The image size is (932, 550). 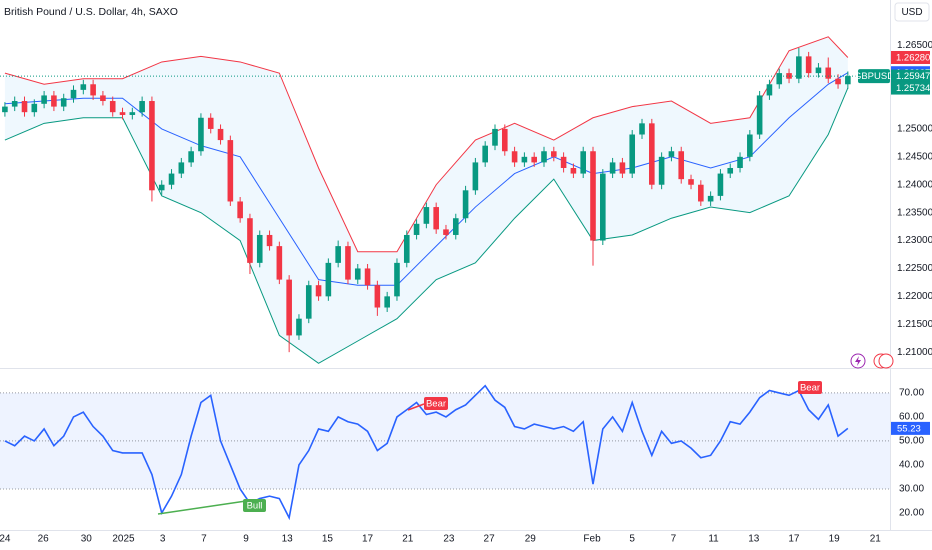 What do you see at coordinates (914, 296) in the screenshot?
I see `price-tick-label: 1.22000` at bounding box center [914, 296].